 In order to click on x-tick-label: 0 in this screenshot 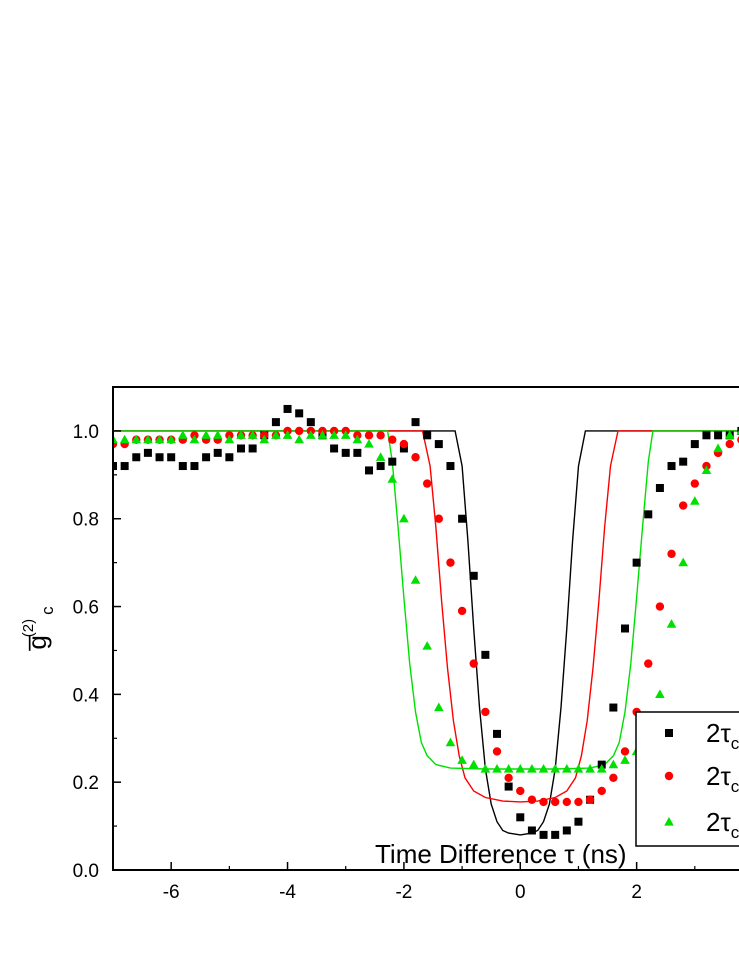, I will do `click(520, 892)`.